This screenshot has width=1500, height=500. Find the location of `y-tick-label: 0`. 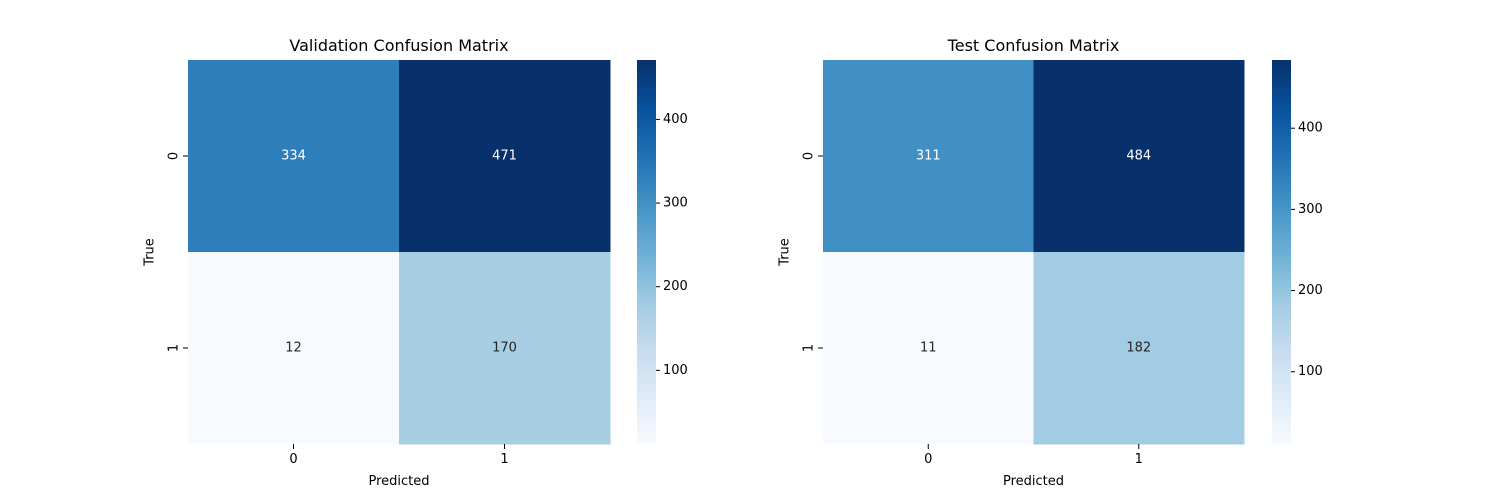

y-tick-label: 0 is located at coordinates (809, 156).